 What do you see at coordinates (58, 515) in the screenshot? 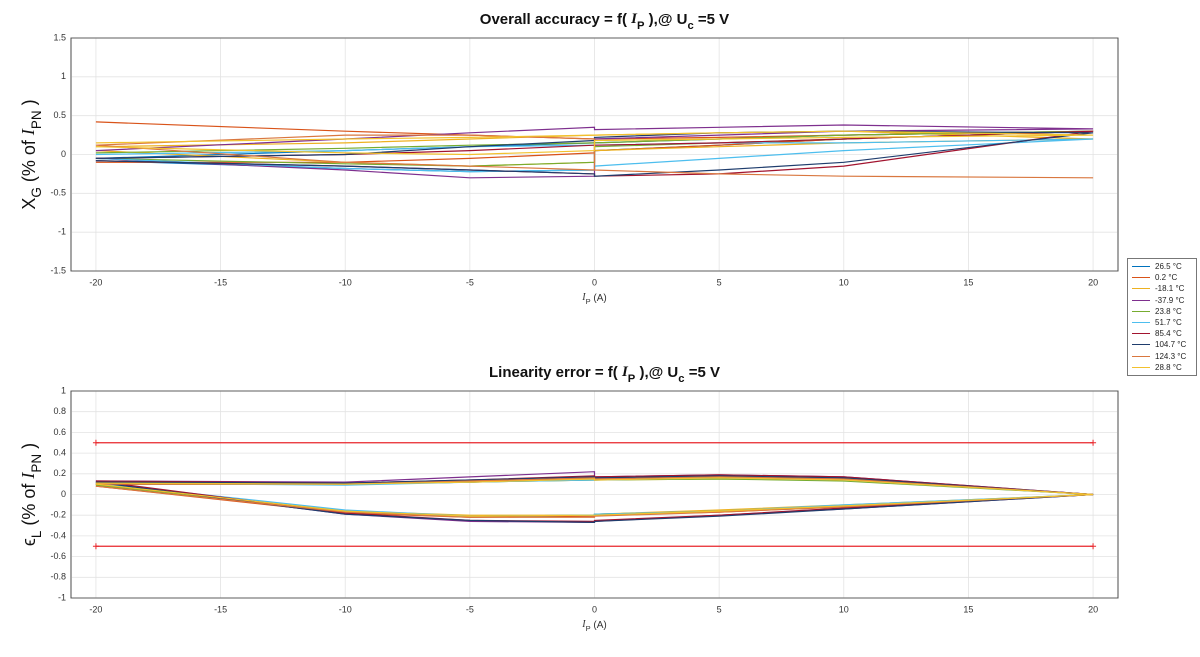
I see `y-tick-label: -0.2` at bounding box center [58, 515].